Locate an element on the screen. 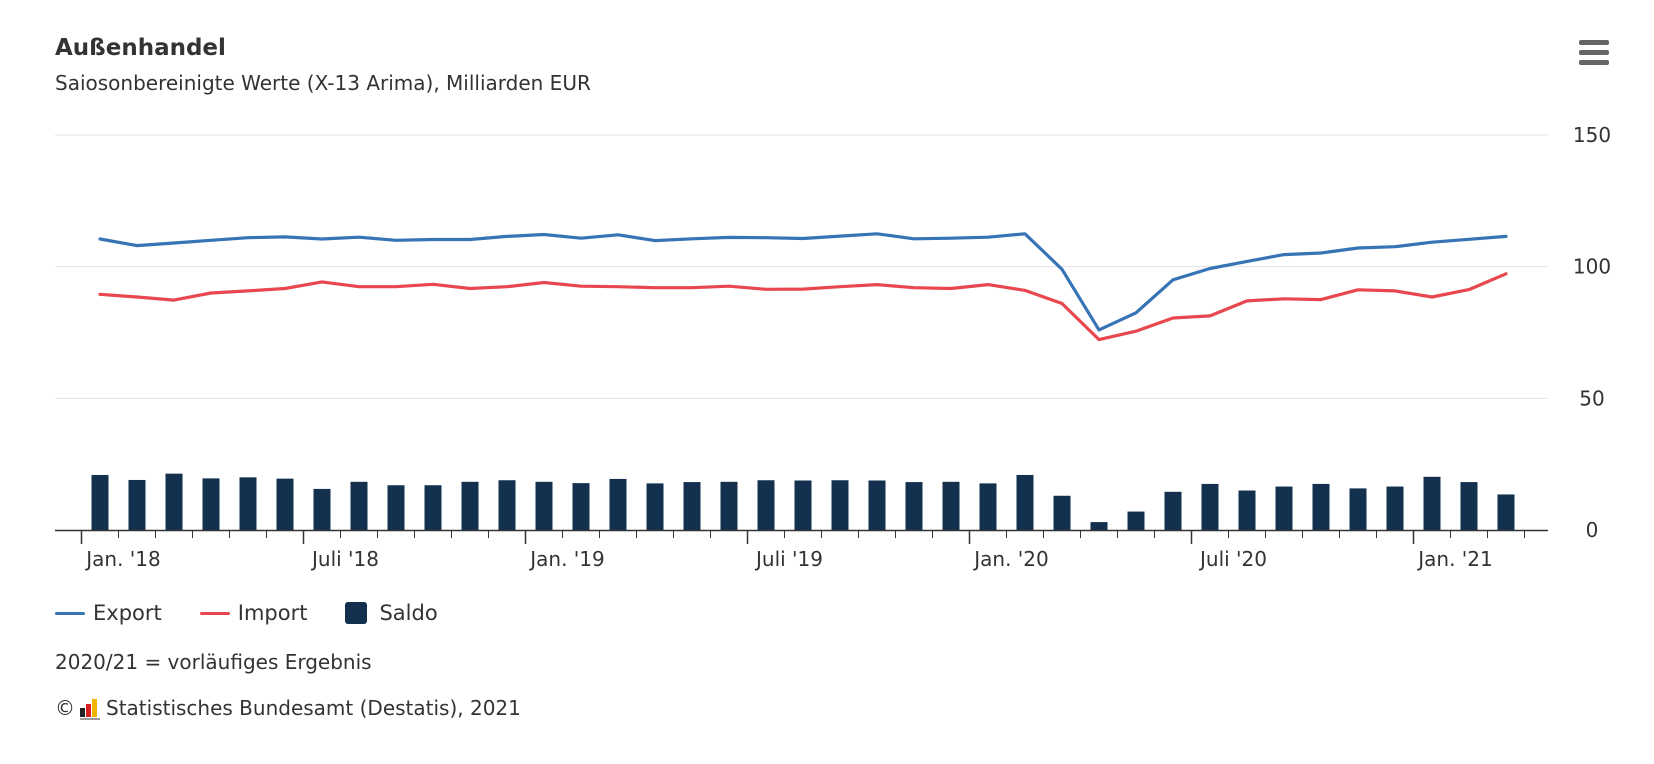  legend-swatch-export is located at coordinates (70, 613).